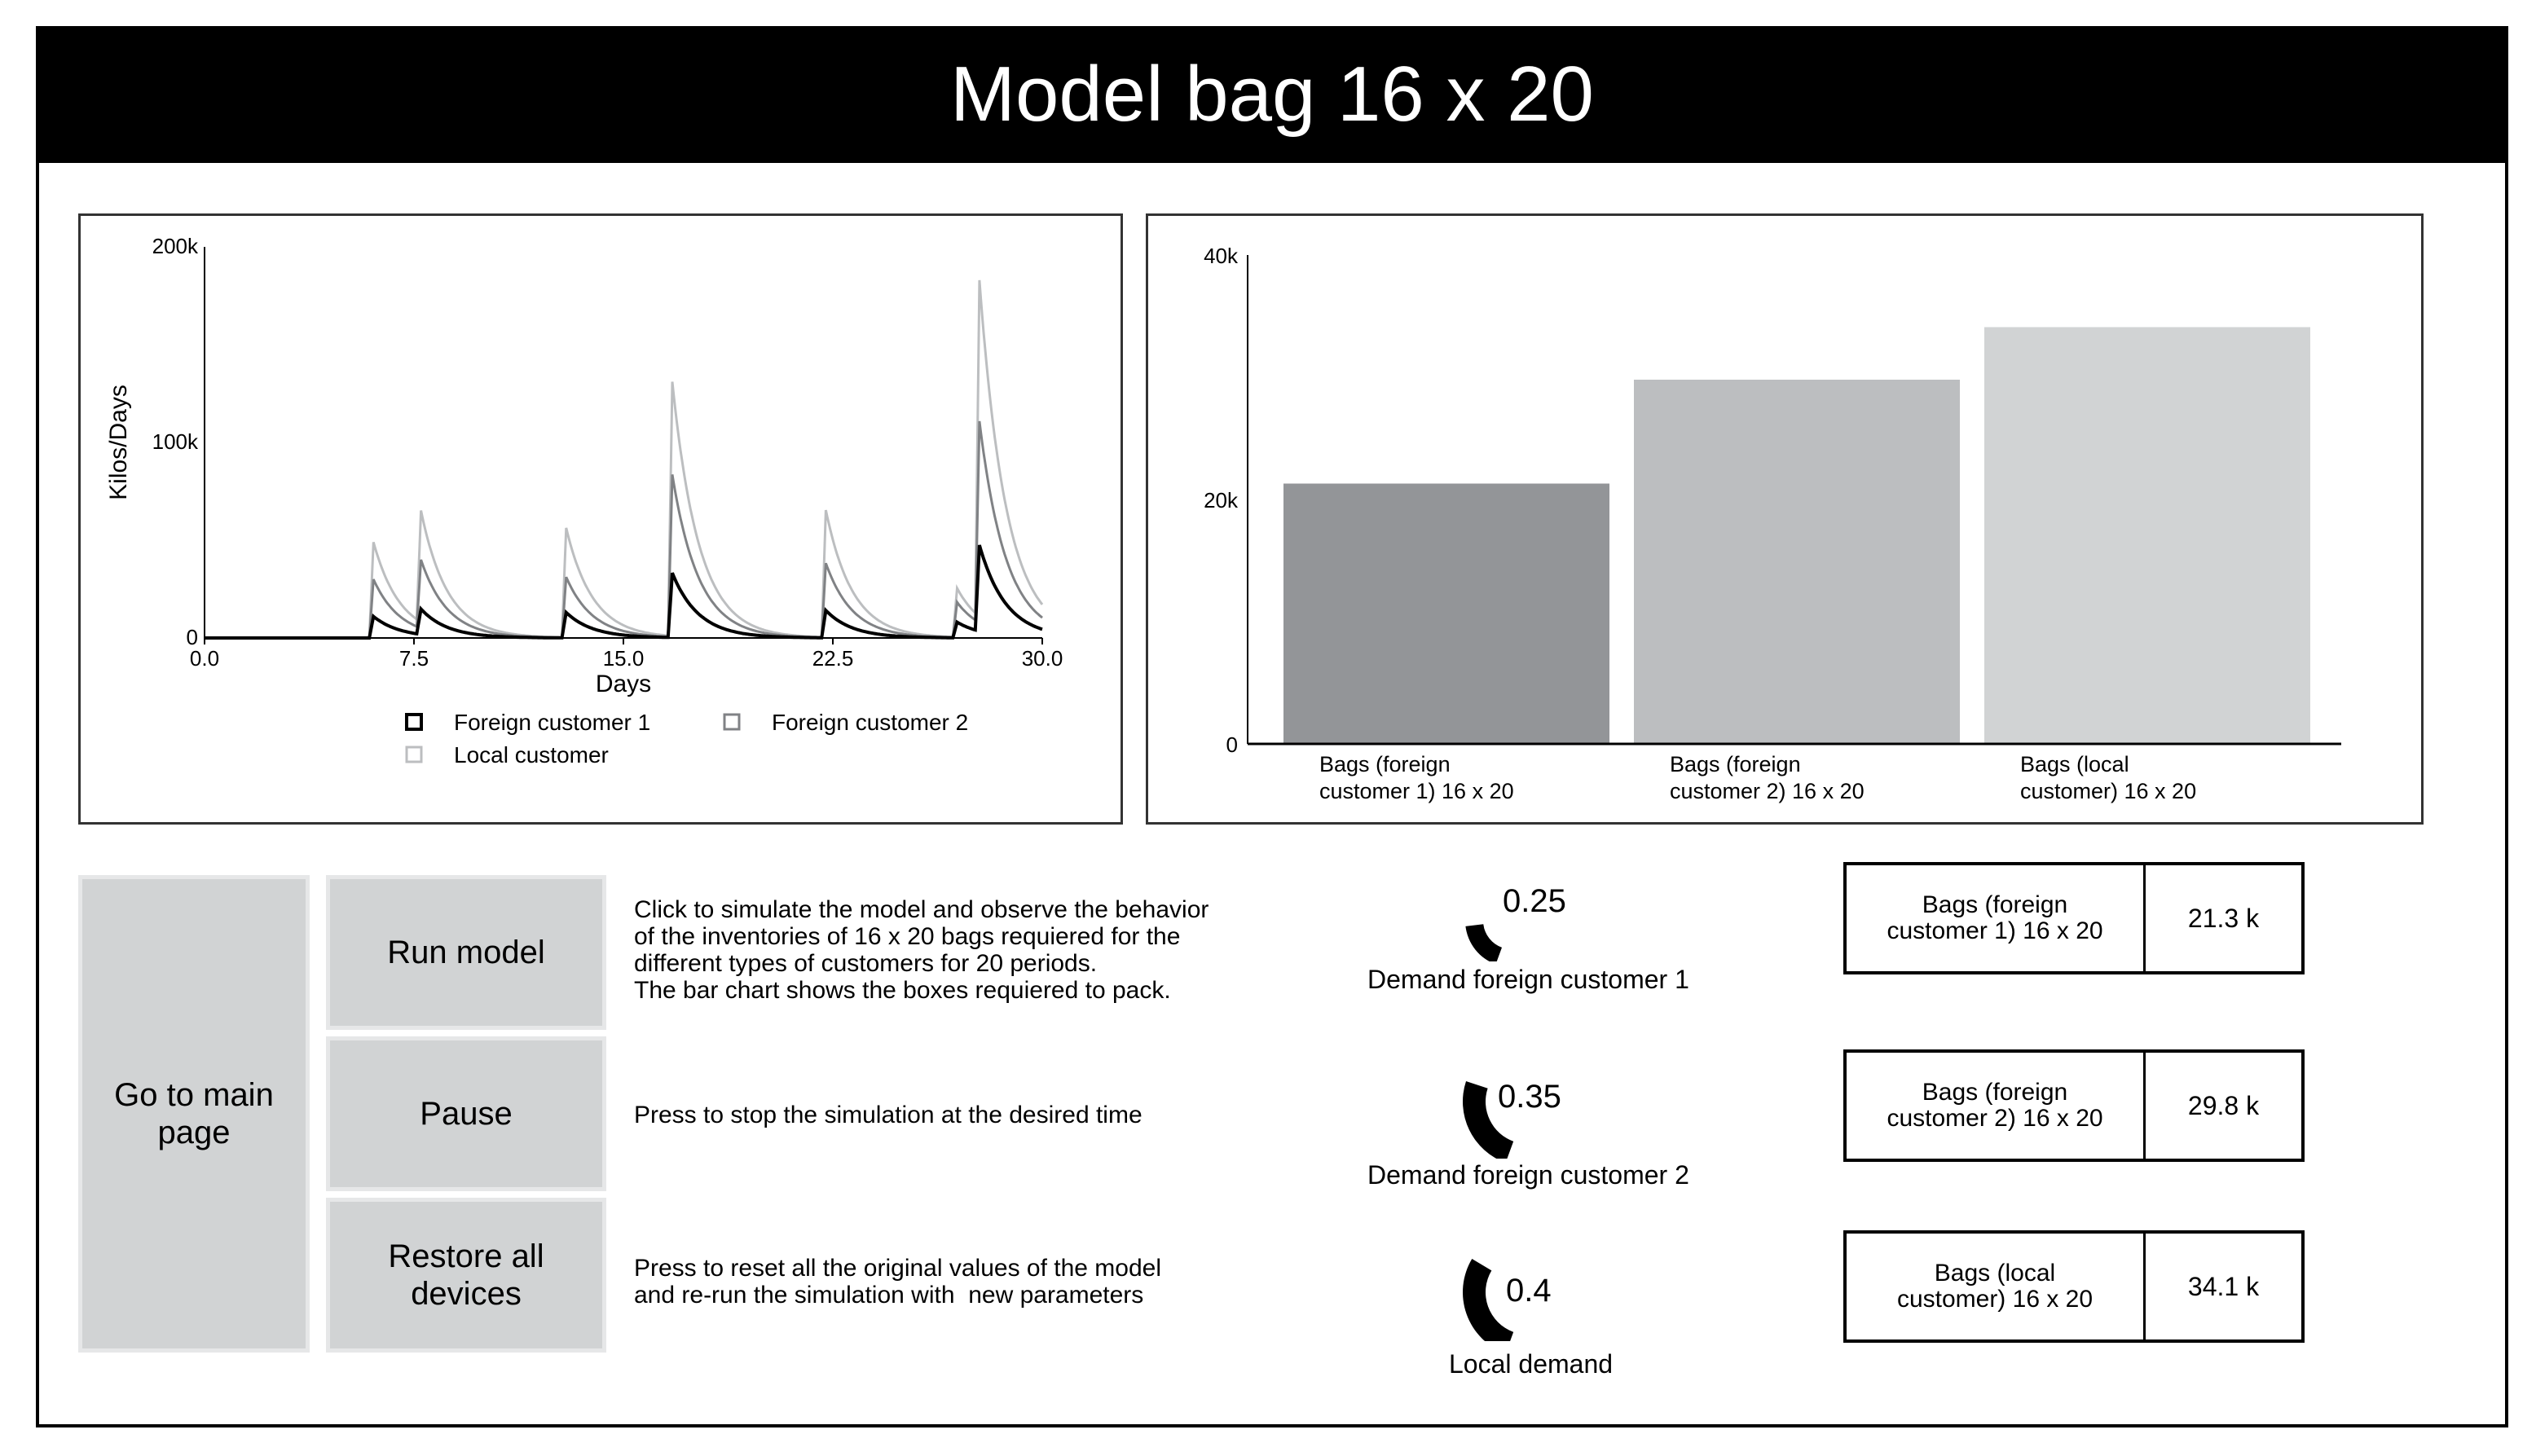 The image size is (2536, 1456). I want to click on local-demand-label: Local demand, so click(1531, 1364).